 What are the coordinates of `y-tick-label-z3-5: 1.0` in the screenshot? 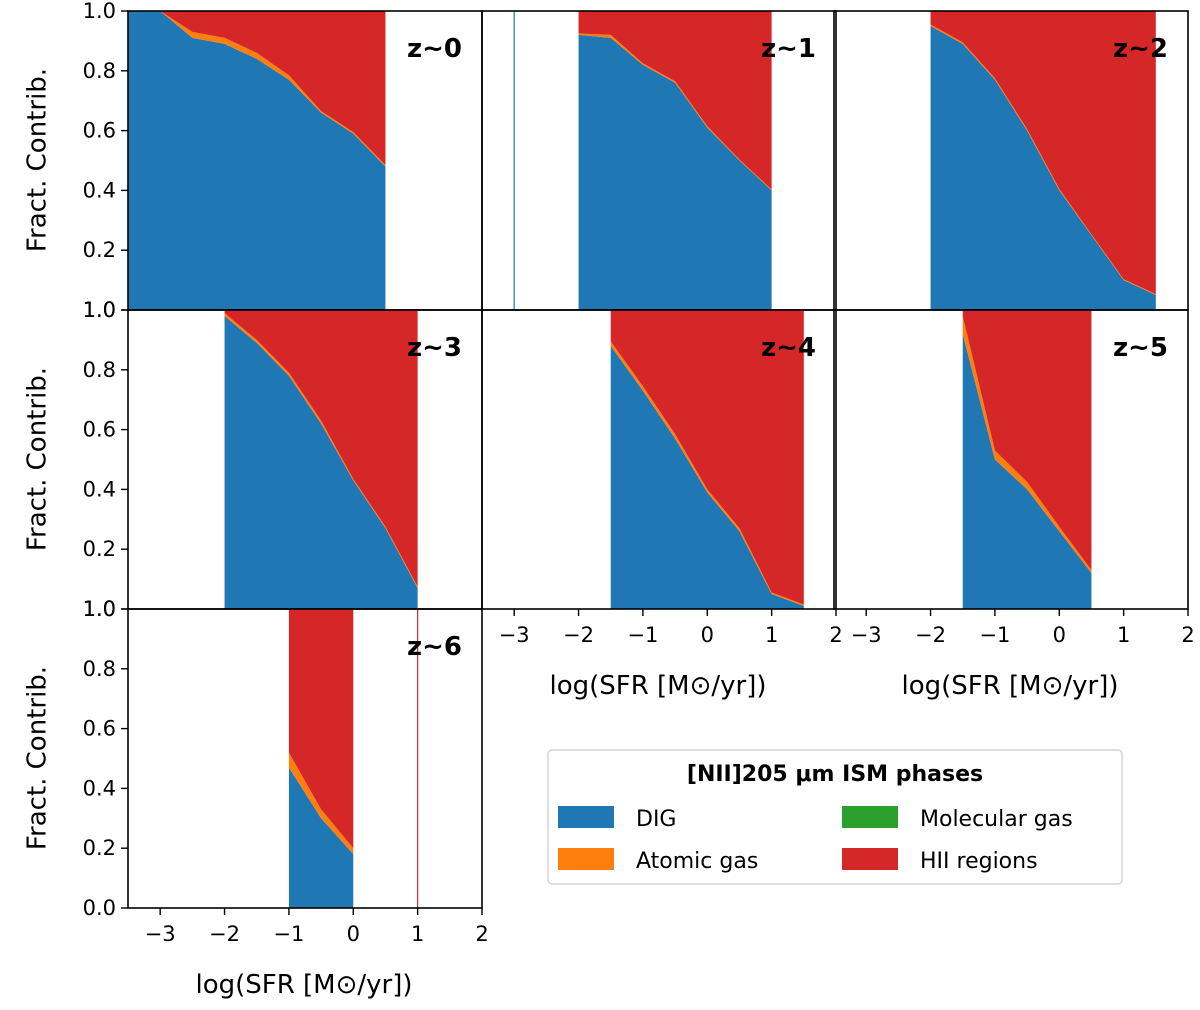 It's located at (99, 310).